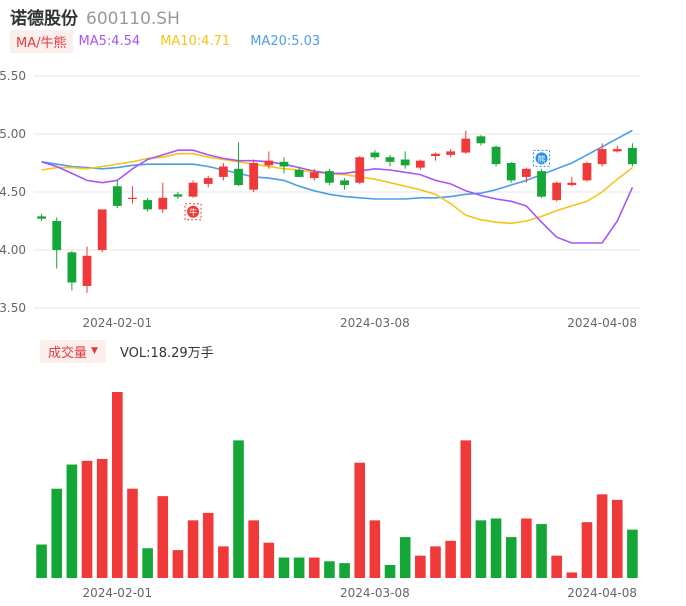 This screenshot has width=686, height=606. What do you see at coordinates (166, 353) in the screenshot?
I see `volume-readout: VOL:18.29万手` at bounding box center [166, 353].